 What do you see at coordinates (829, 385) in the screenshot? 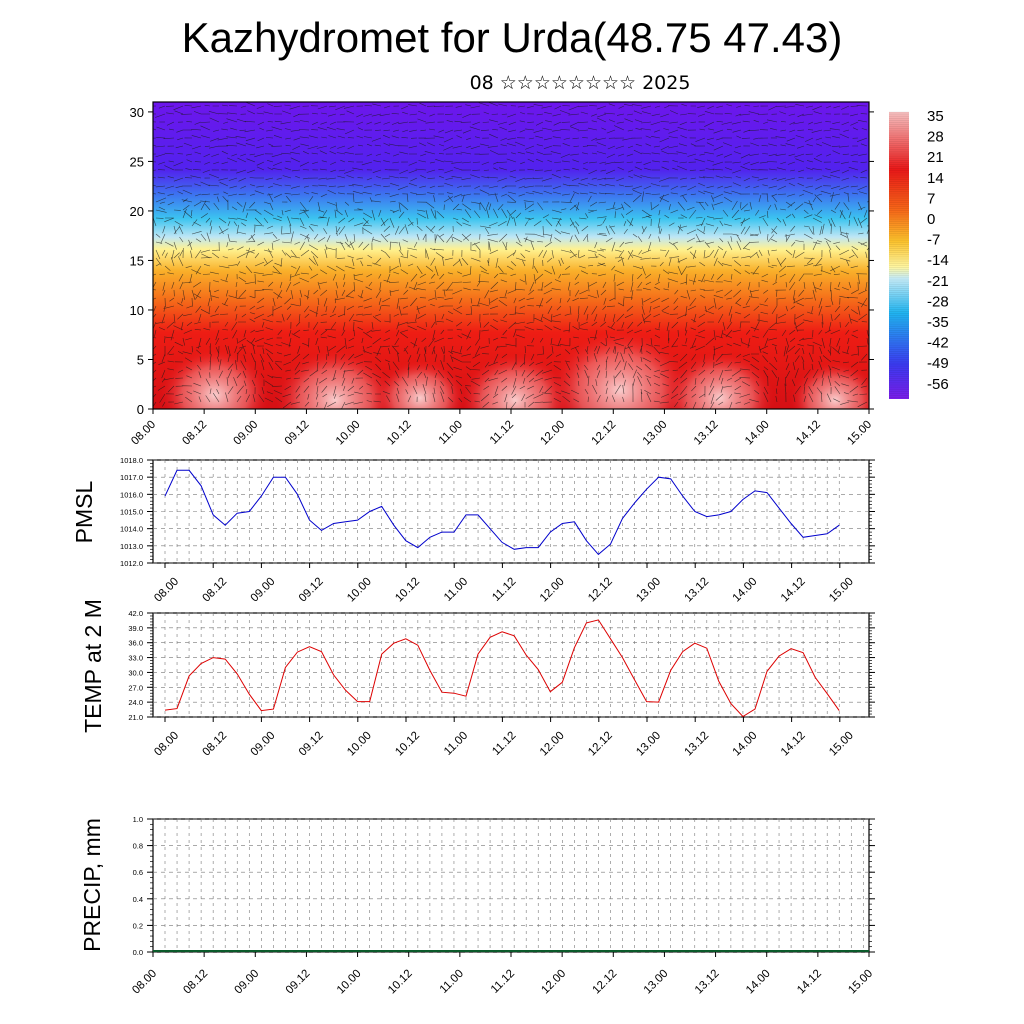
I see `warm-core` at bounding box center [829, 385].